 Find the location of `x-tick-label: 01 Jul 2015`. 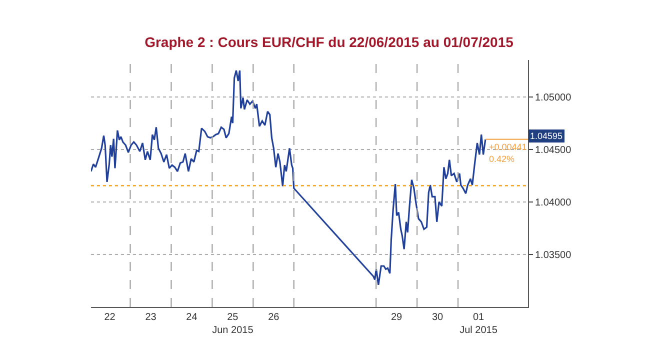

x-tick-label: 01 Jul 2015 is located at coordinates (479, 324).